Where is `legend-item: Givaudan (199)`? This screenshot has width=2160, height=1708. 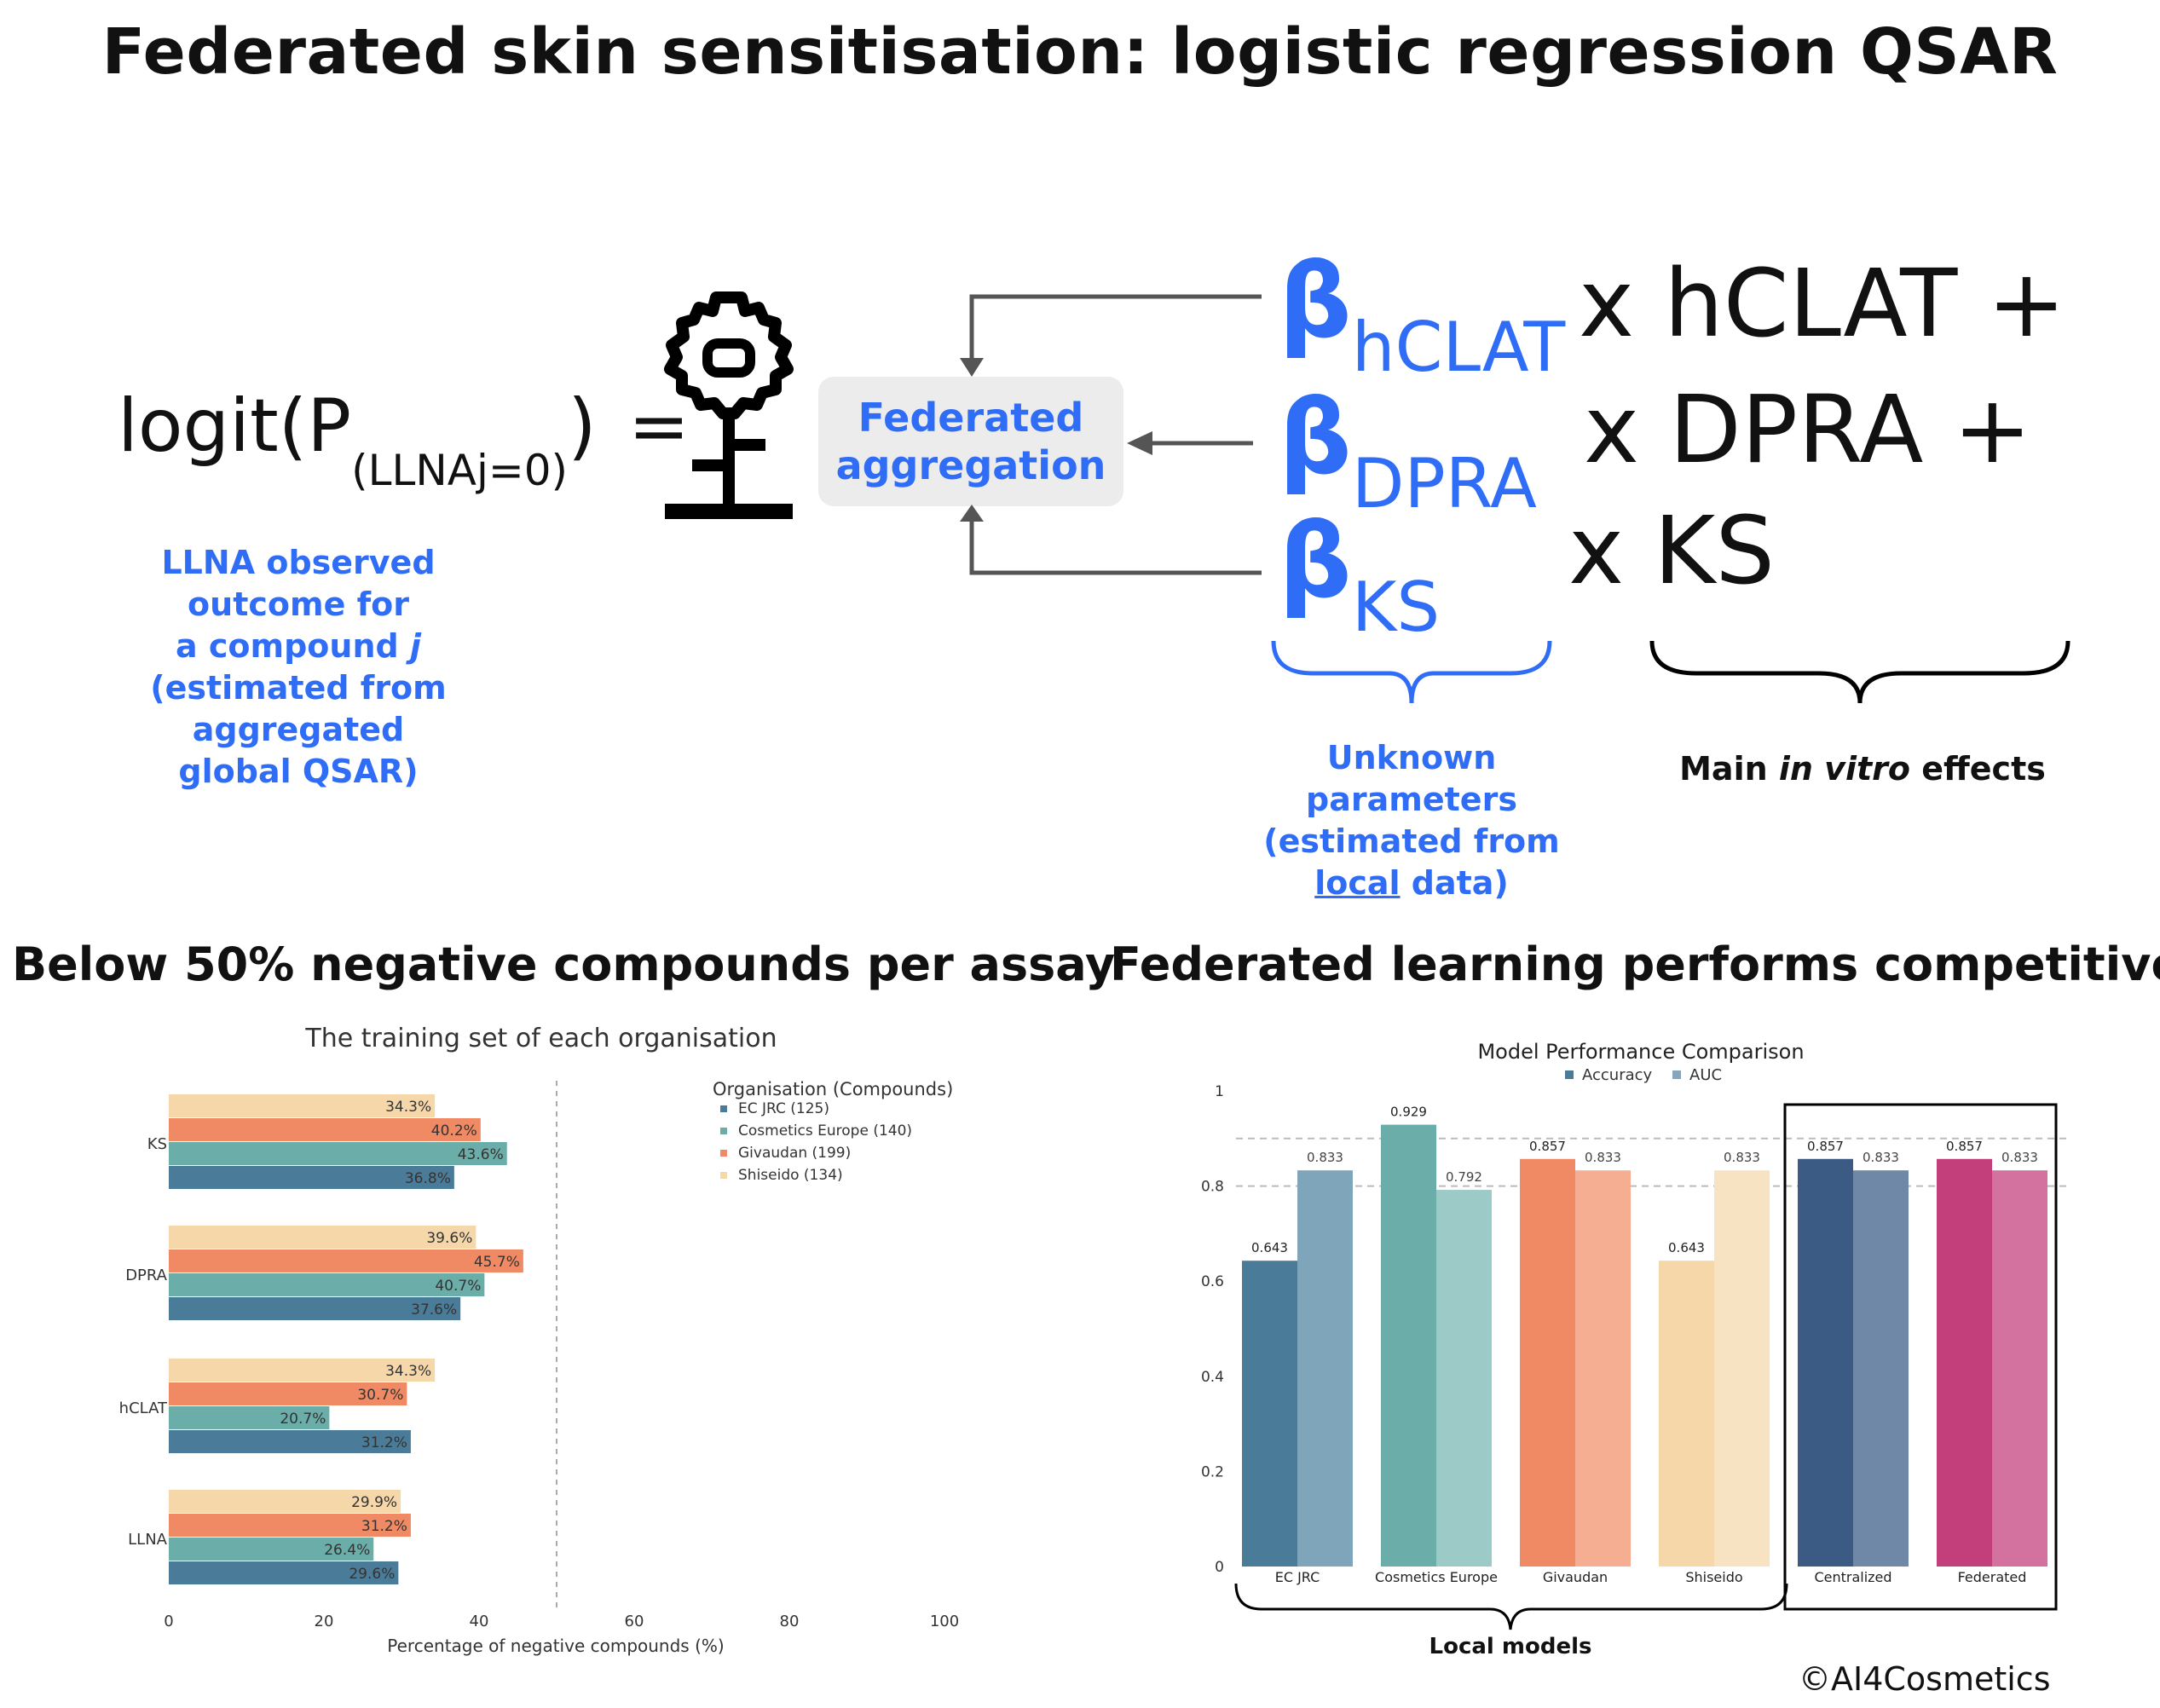 legend-item: Givaudan (199) is located at coordinates (794, 1153).